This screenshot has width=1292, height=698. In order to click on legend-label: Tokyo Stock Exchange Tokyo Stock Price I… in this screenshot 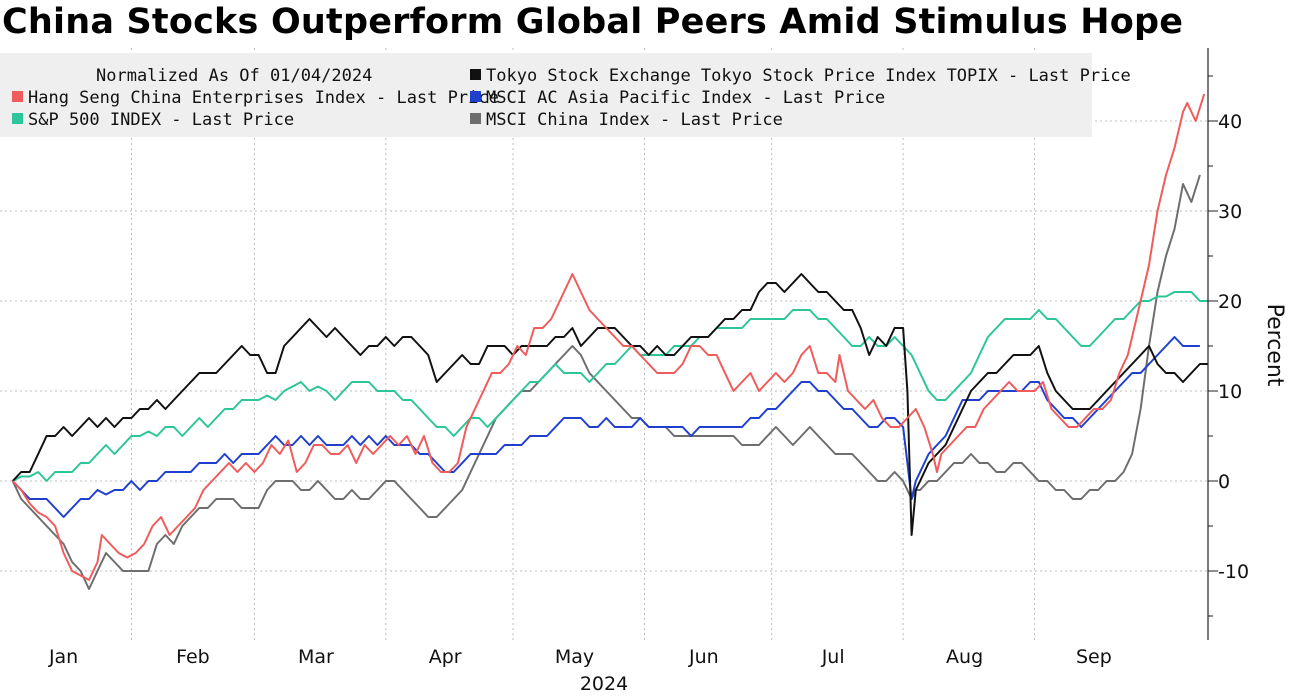, I will do `click(808, 76)`.